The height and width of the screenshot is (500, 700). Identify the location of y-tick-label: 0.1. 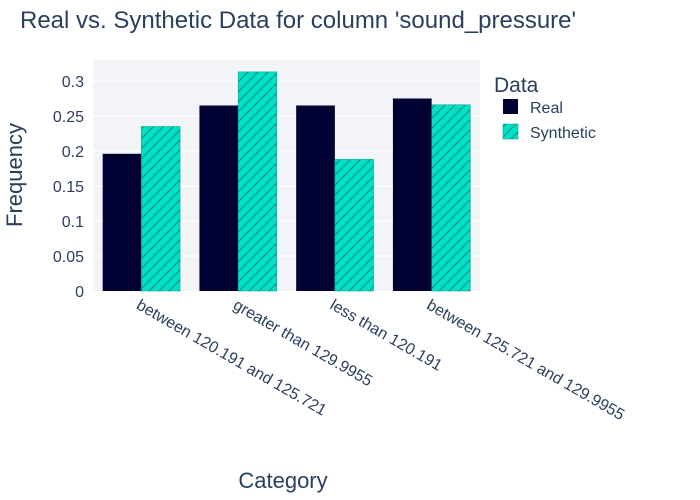
(73, 222).